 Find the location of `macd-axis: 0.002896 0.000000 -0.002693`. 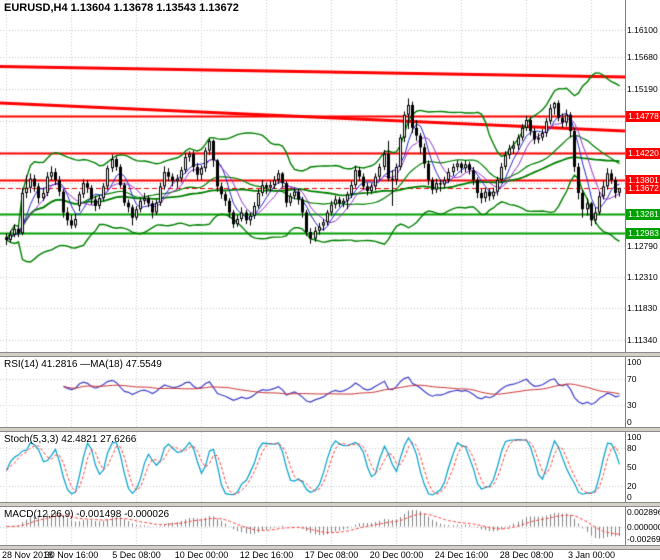

macd-axis: 0.002896 0.000000 -0.002693 is located at coordinates (642, 526).